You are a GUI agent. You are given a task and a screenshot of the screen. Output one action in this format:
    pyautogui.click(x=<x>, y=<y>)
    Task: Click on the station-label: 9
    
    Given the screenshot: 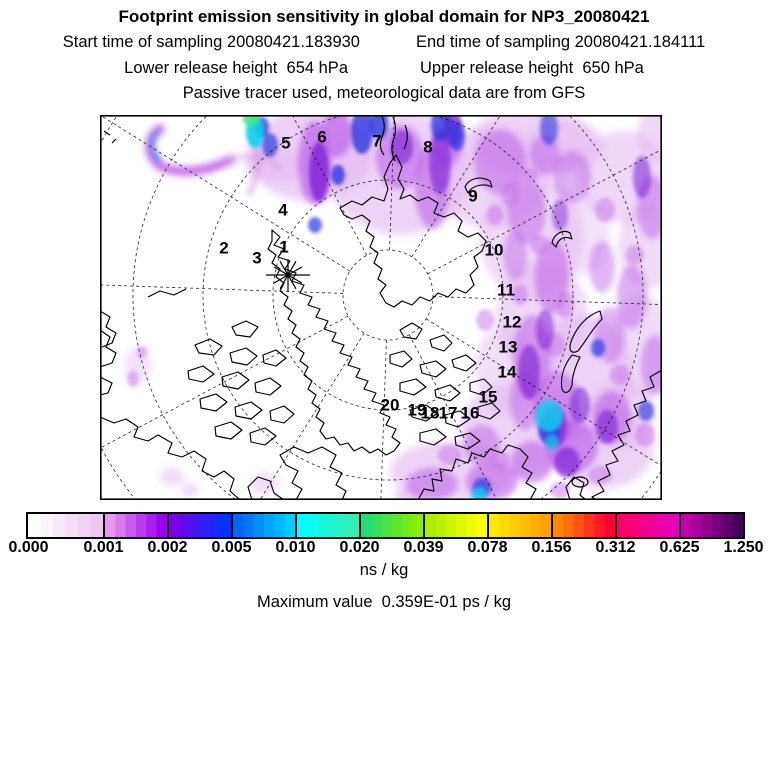 What is the action you would take?
    pyautogui.click(x=472, y=196)
    